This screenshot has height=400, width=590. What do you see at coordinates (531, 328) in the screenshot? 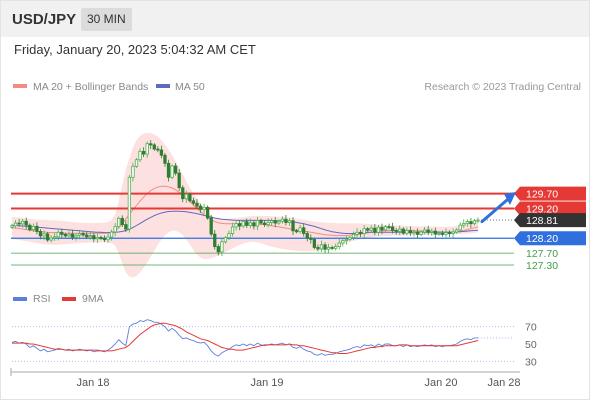
I see `rsi-tick-label: 70` at bounding box center [531, 328].